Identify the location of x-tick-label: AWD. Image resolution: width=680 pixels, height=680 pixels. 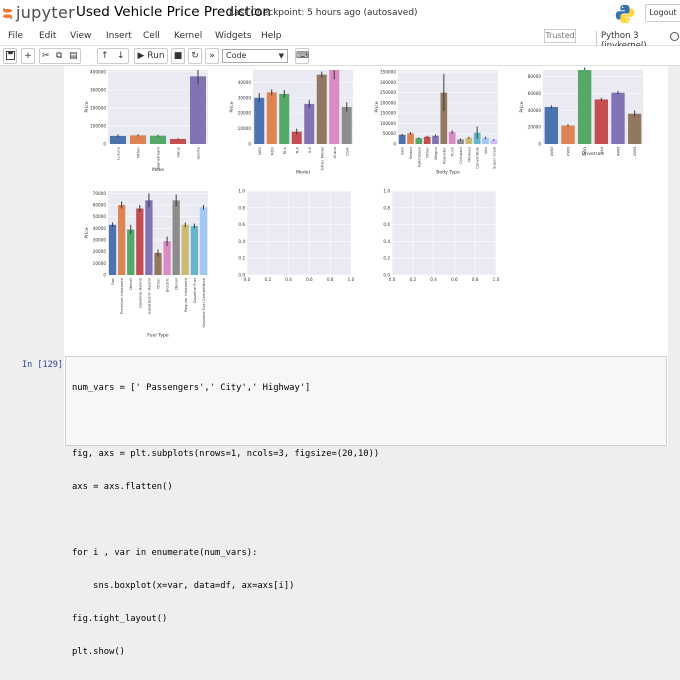
(551, 151).